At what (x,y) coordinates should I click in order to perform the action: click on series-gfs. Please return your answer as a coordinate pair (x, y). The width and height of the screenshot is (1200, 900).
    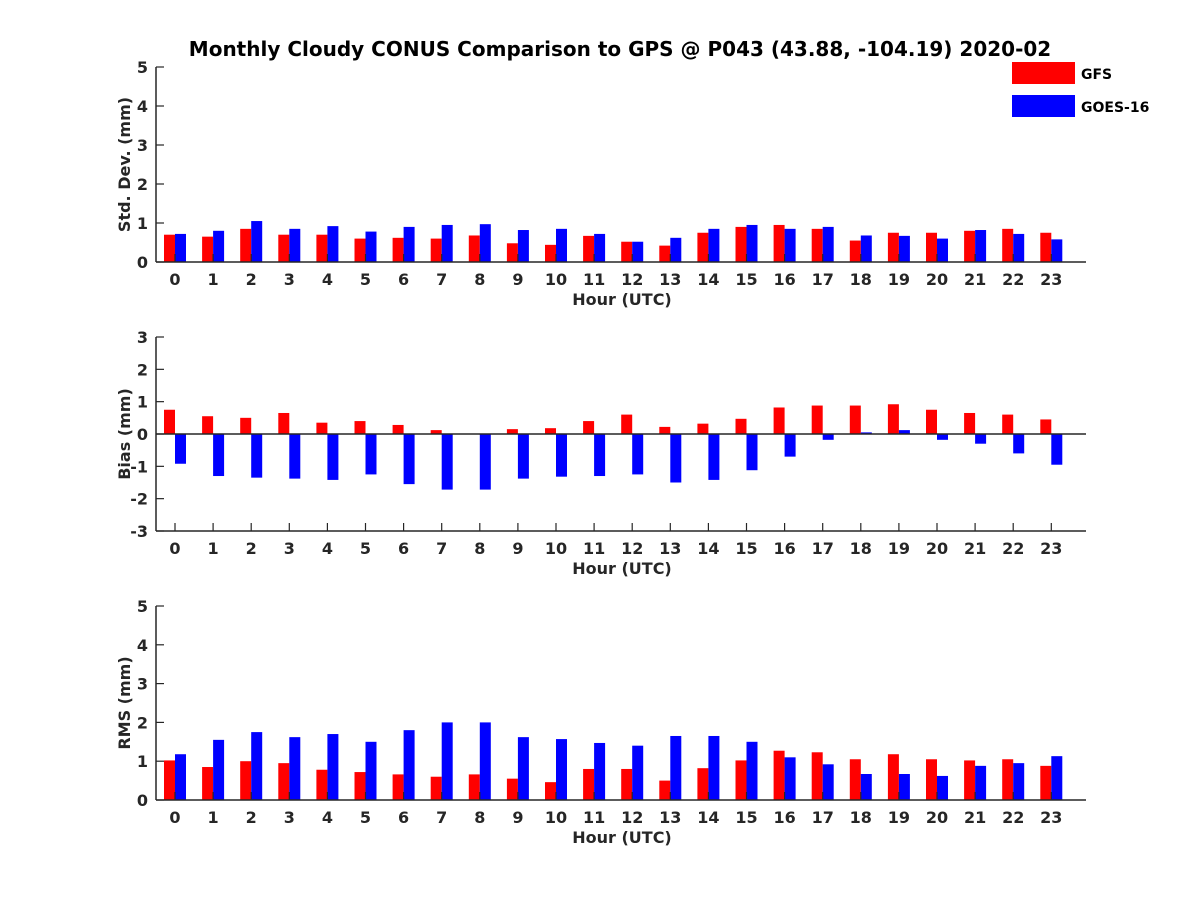
    Looking at the image, I should click on (608, 775).